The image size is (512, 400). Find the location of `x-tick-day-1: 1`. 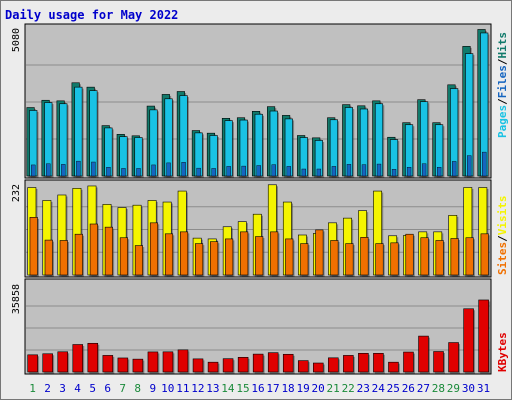

x-tick-day-1: 1 is located at coordinates (32, 388).